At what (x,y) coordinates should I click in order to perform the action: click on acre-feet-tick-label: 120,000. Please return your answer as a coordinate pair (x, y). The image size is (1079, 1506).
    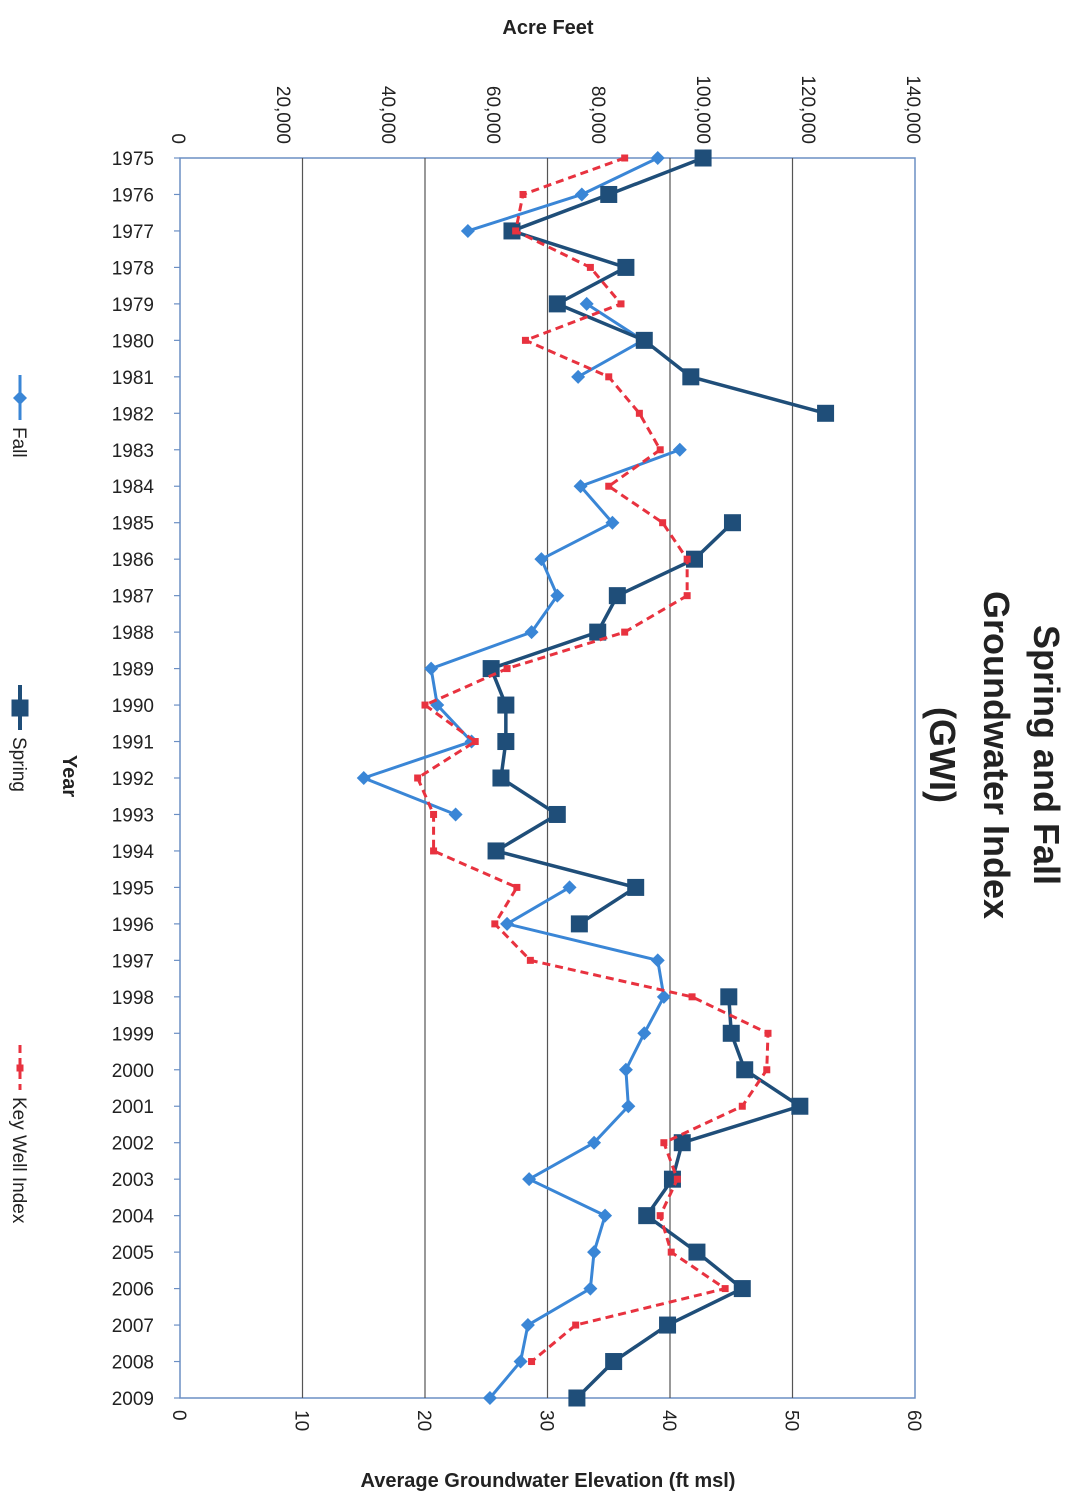
    Looking at the image, I should click on (807, 109).